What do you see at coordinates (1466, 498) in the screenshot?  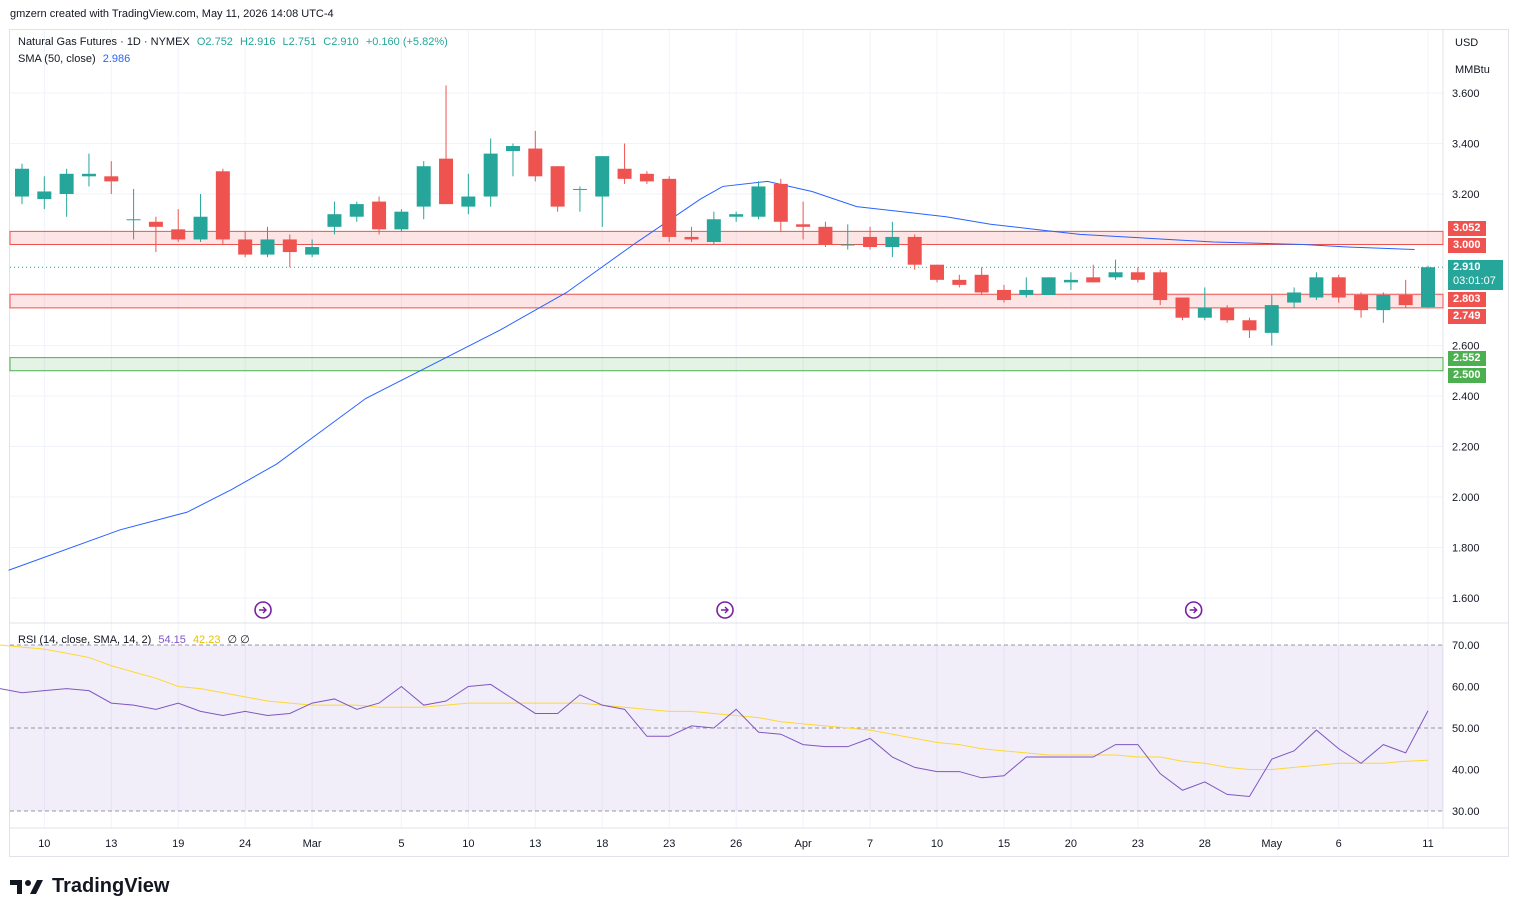 I see `price-tick-label: 2.000` at bounding box center [1466, 498].